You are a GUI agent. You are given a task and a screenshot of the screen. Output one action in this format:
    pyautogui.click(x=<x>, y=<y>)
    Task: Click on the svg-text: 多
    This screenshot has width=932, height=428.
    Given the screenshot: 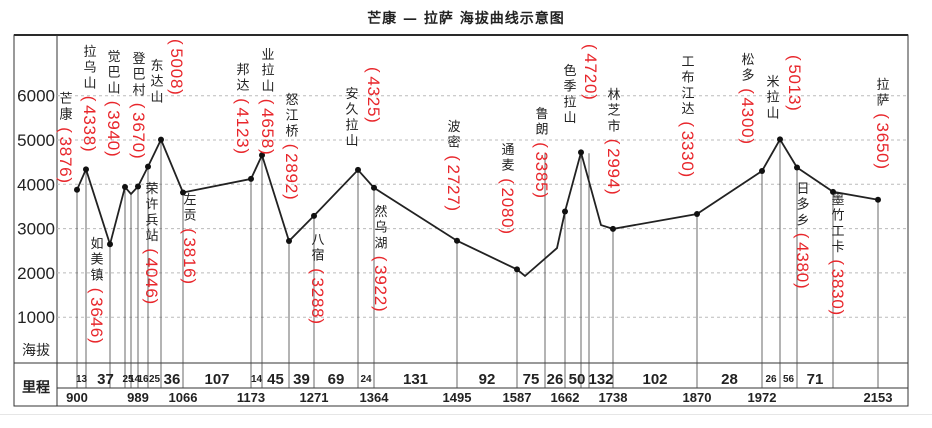 What is the action you would take?
    pyautogui.click(x=802, y=205)
    